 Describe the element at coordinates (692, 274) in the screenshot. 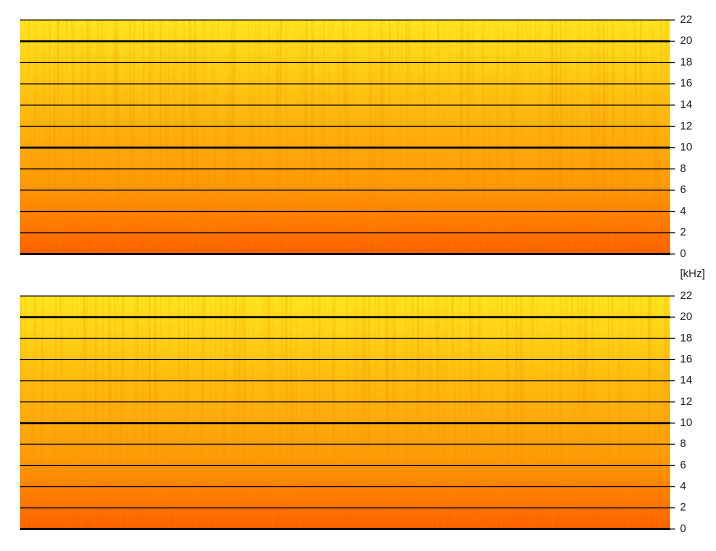

I see `y-axis-label: [kHz]` at that location.